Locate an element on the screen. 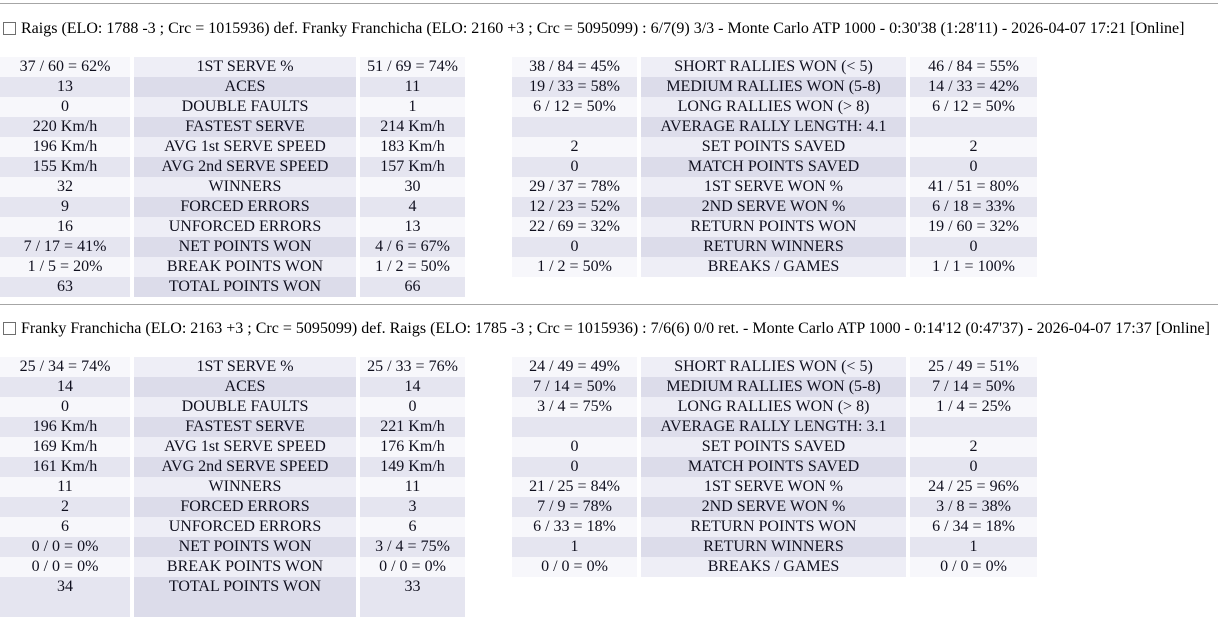 This screenshot has height=617, width=1218. stat-label: FASTEST SERVE is located at coordinates (245, 127).